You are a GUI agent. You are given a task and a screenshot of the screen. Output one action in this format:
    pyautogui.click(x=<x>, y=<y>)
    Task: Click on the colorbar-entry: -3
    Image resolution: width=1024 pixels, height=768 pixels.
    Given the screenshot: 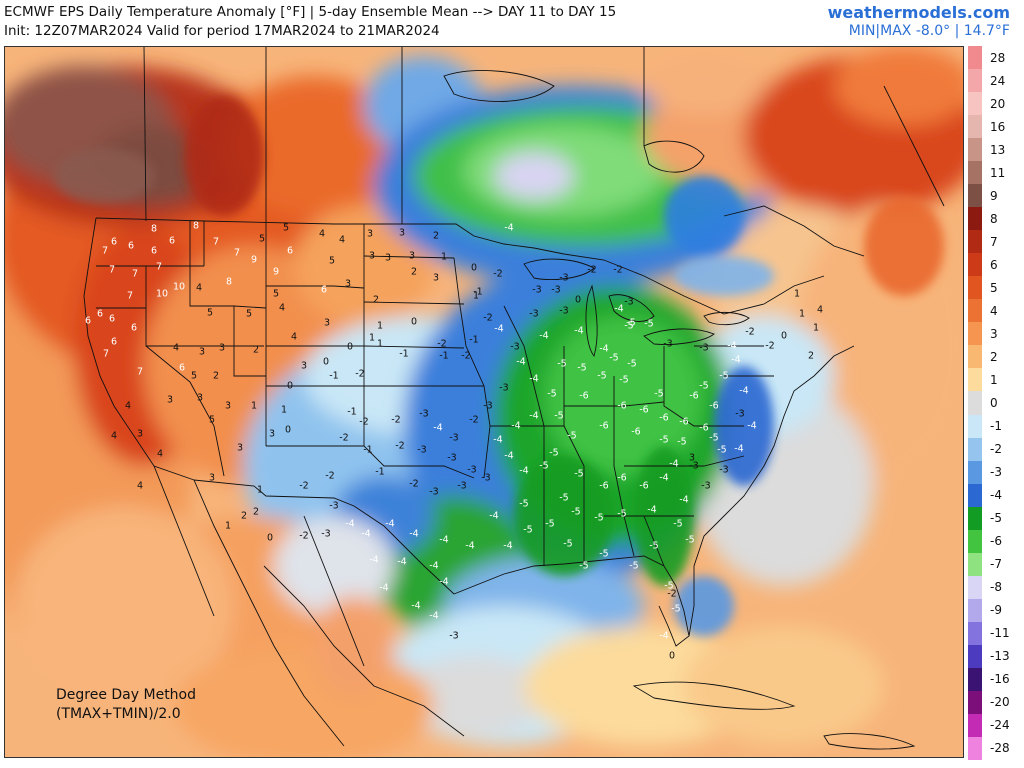 What is the action you would take?
    pyautogui.click(x=994, y=472)
    